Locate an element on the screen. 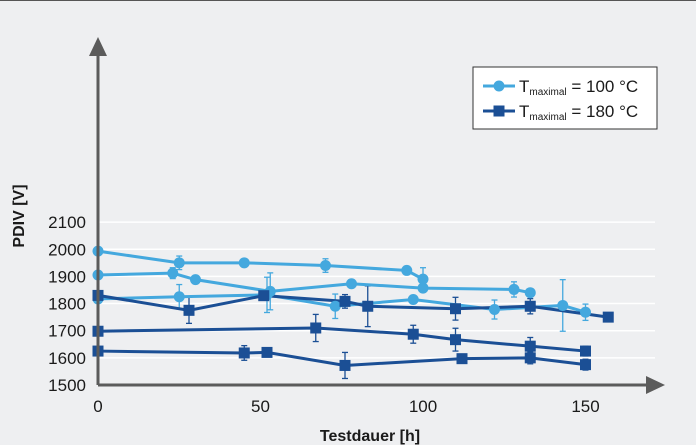 This screenshot has height=445, width=696. x-tick-50: 50 is located at coordinates (260, 406).